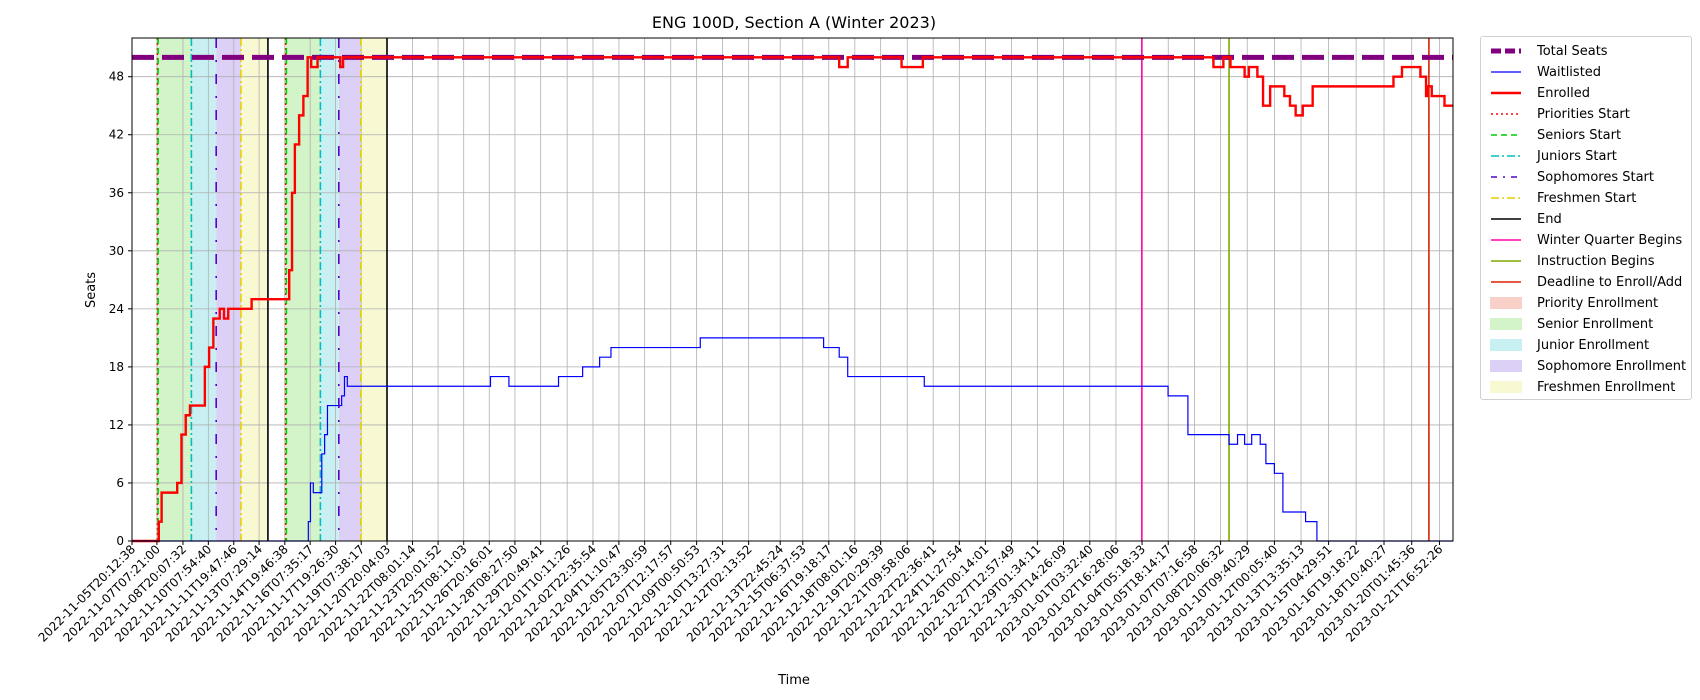 This screenshot has height=700, width=1700. What do you see at coordinates (1612, 366) in the screenshot?
I see `legend-label: Sophomore Enrollment` at bounding box center [1612, 366].